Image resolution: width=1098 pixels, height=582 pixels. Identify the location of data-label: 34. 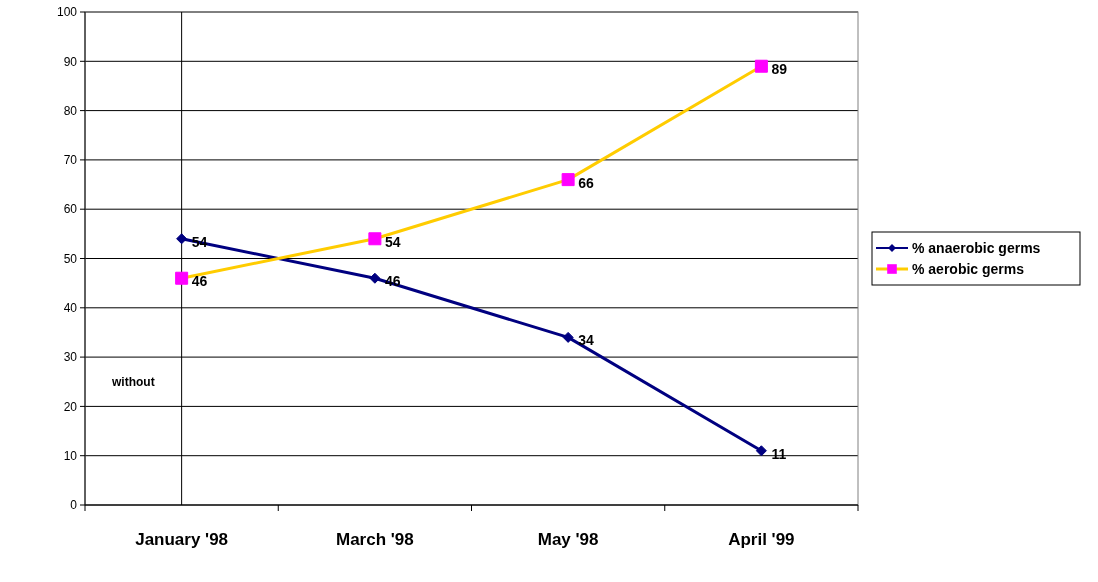
(586, 340).